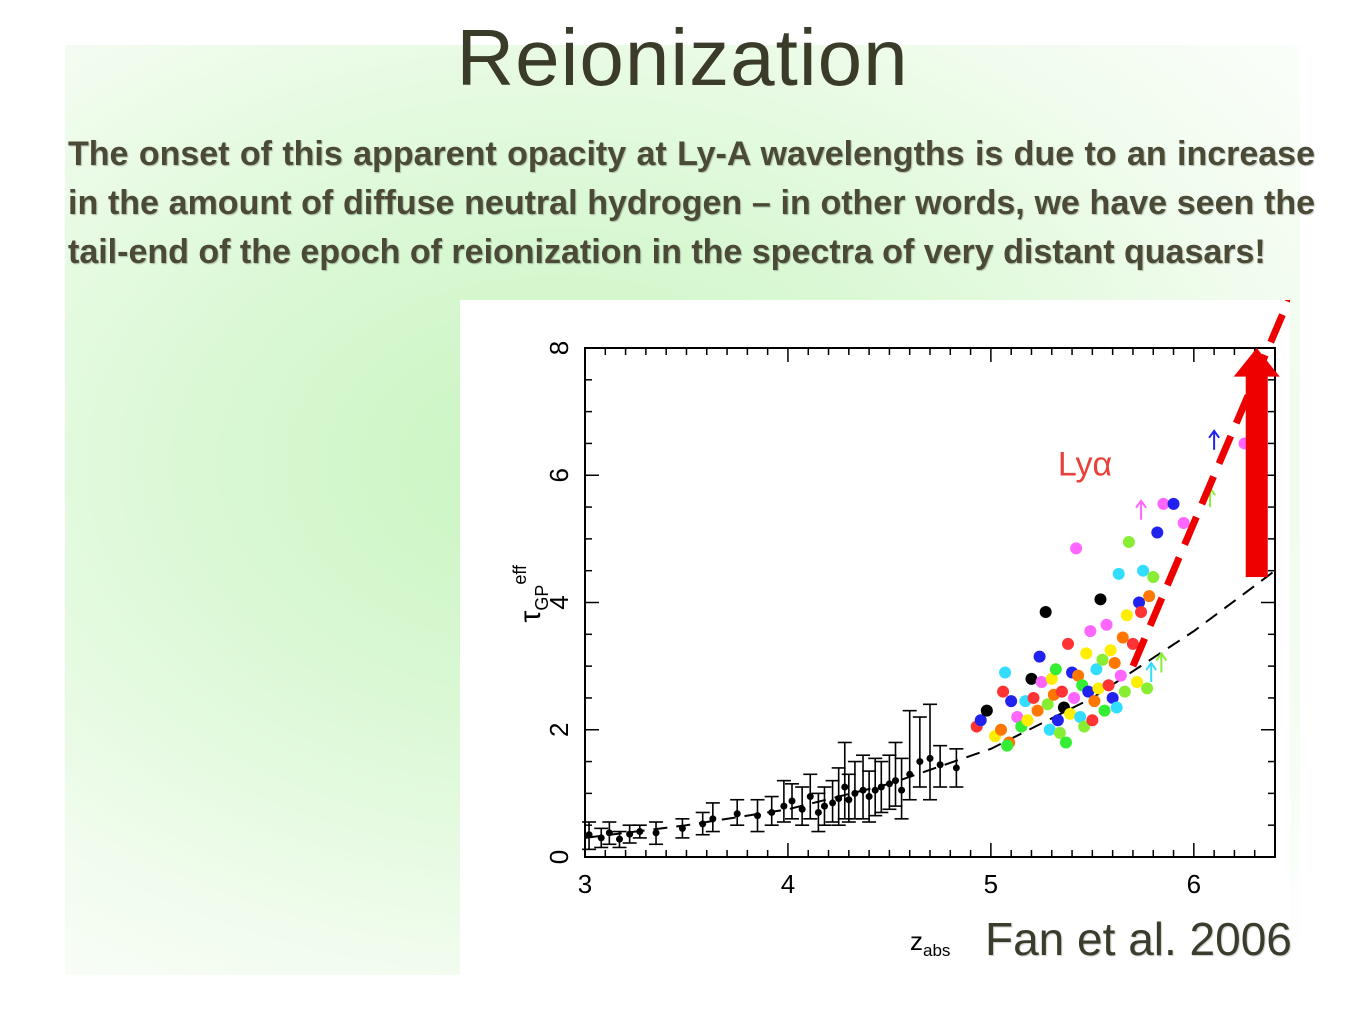 The image size is (1365, 1024). What do you see at coordinates (559, 730) in the screenshot?
I see `y-tick-label: 2` at bounding box center [559, 730].